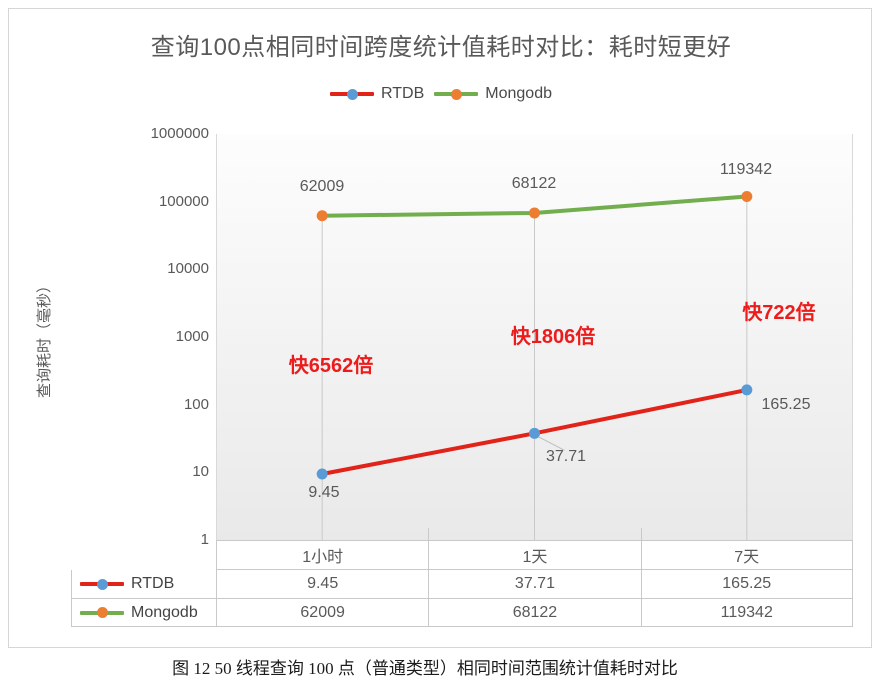  Describe the element at coordinates (322, 613) in the screenshot. I see `mongodb-value-1h: 62009` at that location.